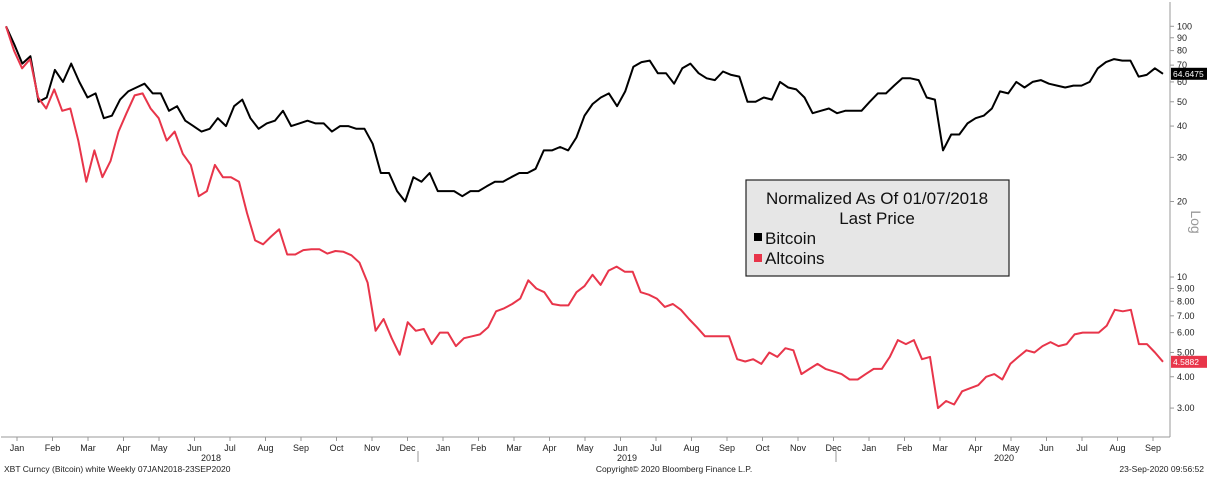 This screenshot has height=477, width=1208. What do you see at coordinates (1186, 377) in the screenshot?
I see `y-tick-label: 4.00` at bounding box center [1186, 377].